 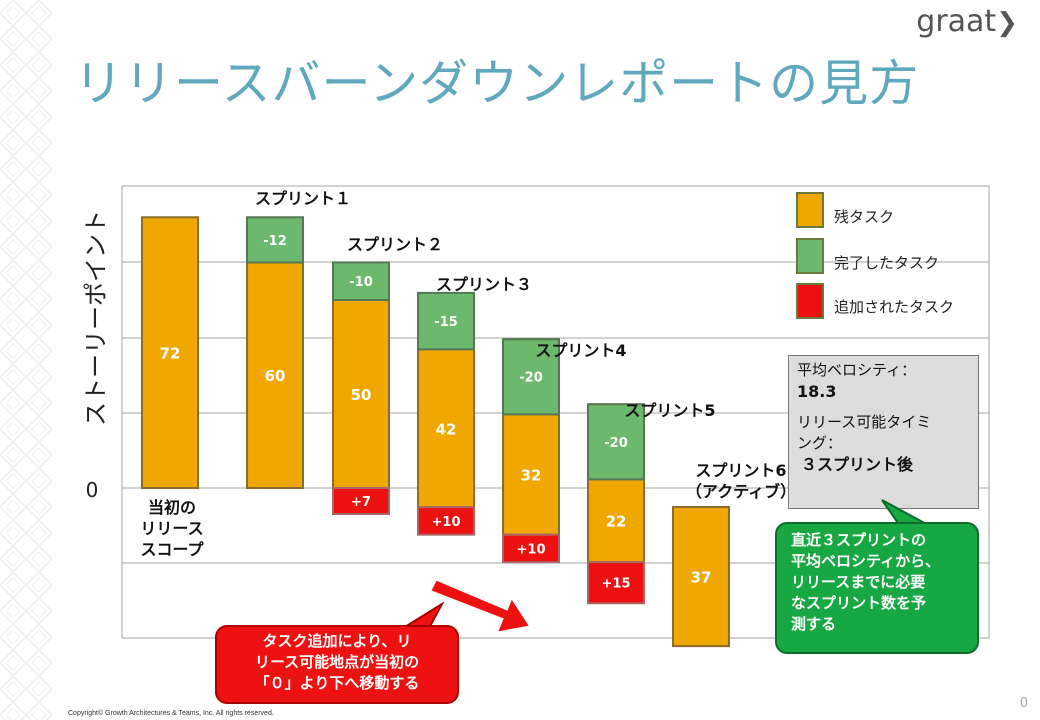 What do you see at coordinates (857, 464) in the screenshot?
I see `release-timing-value: ３スプリント後` at bounding box center [857, 464].